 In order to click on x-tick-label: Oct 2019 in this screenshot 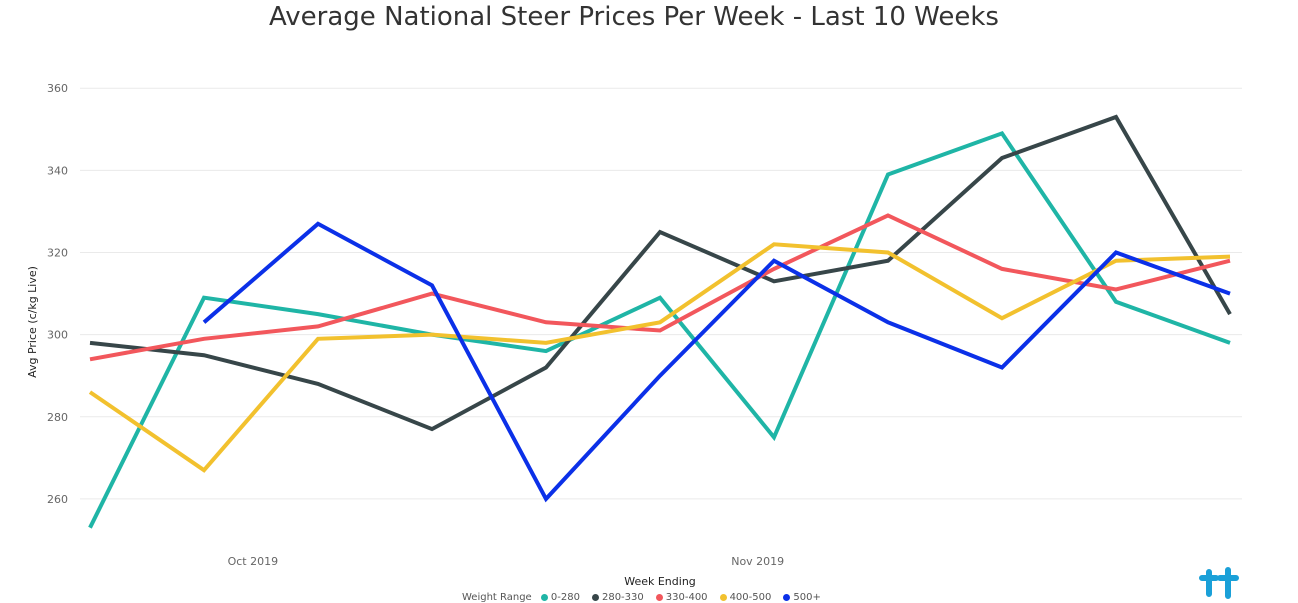, I will do `click(253, 561)`.